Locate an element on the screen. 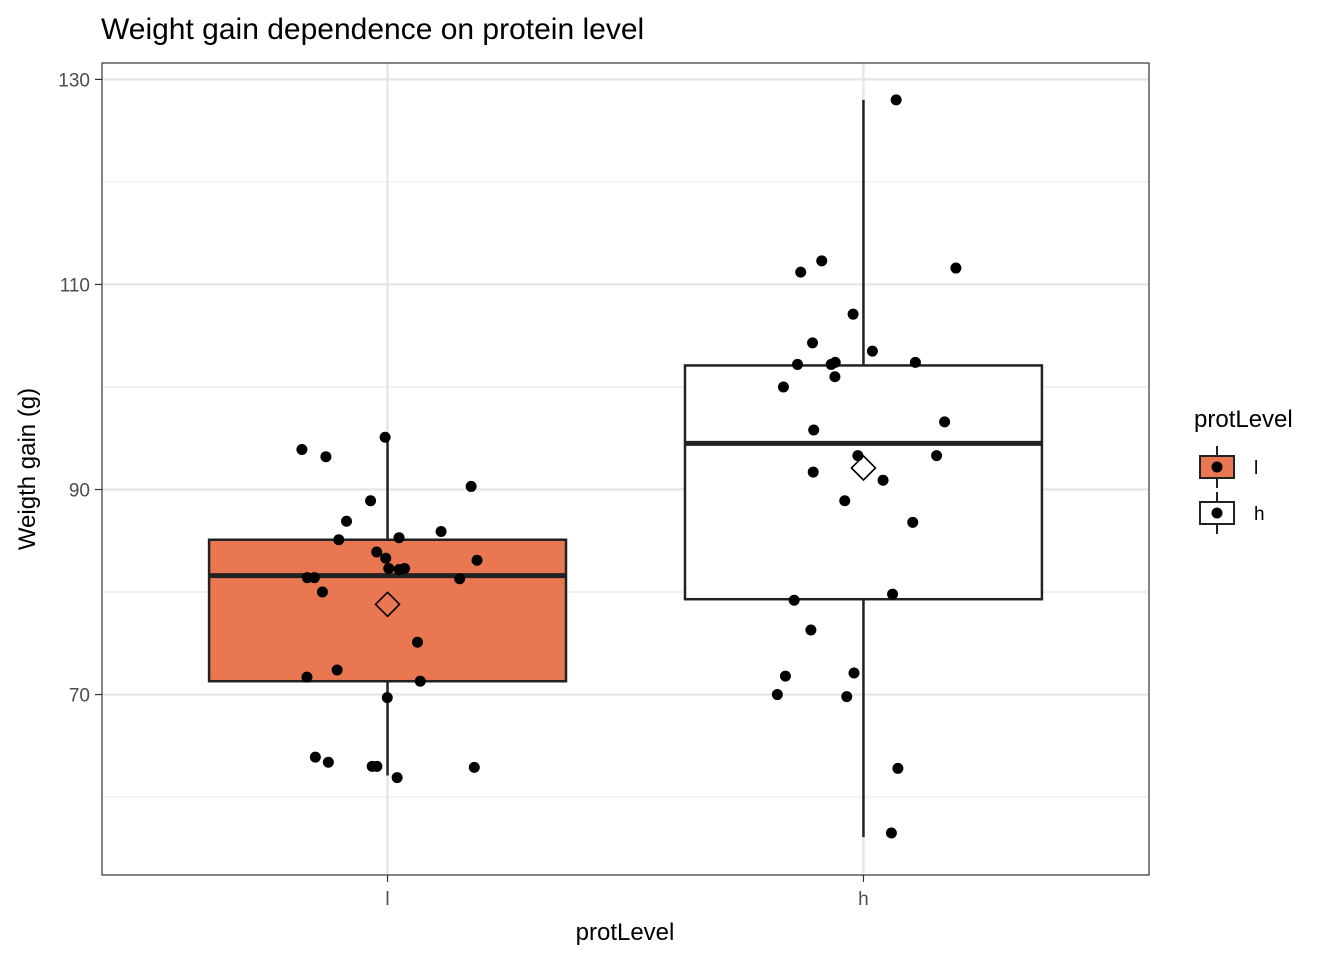  legend-item-h: h is located at coordinates (1232, 513).